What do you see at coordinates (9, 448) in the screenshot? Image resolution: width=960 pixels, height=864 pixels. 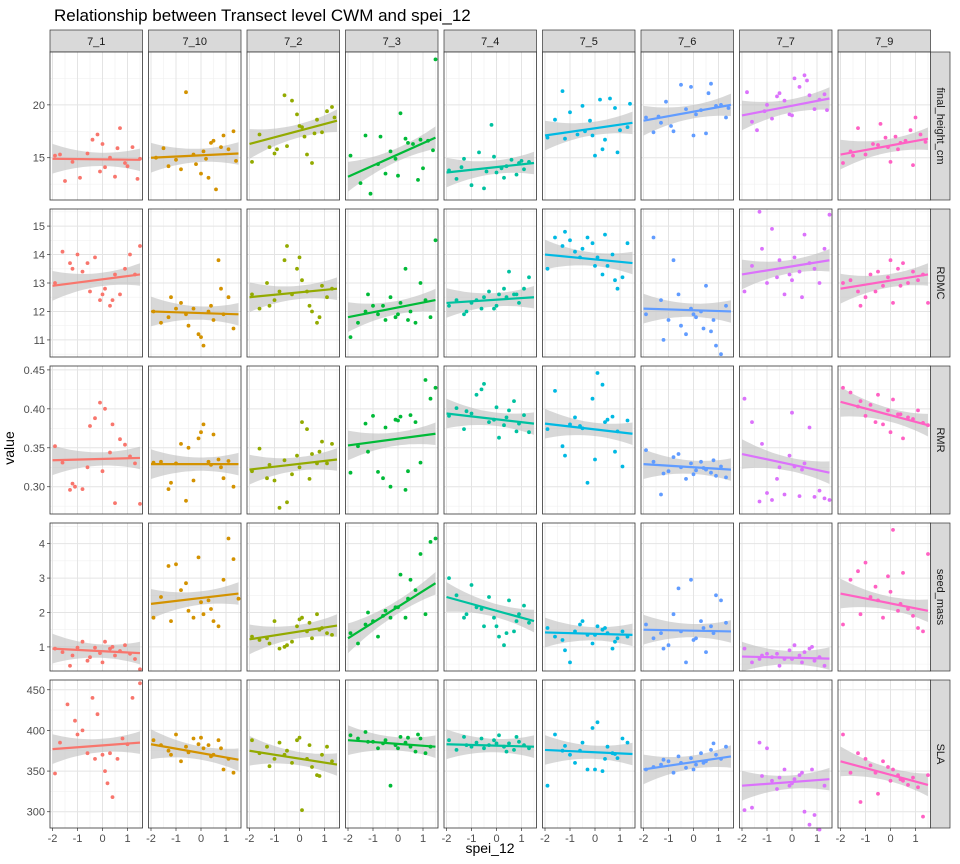 I see `y-axis-title: value` at bounding box center [9, 448].